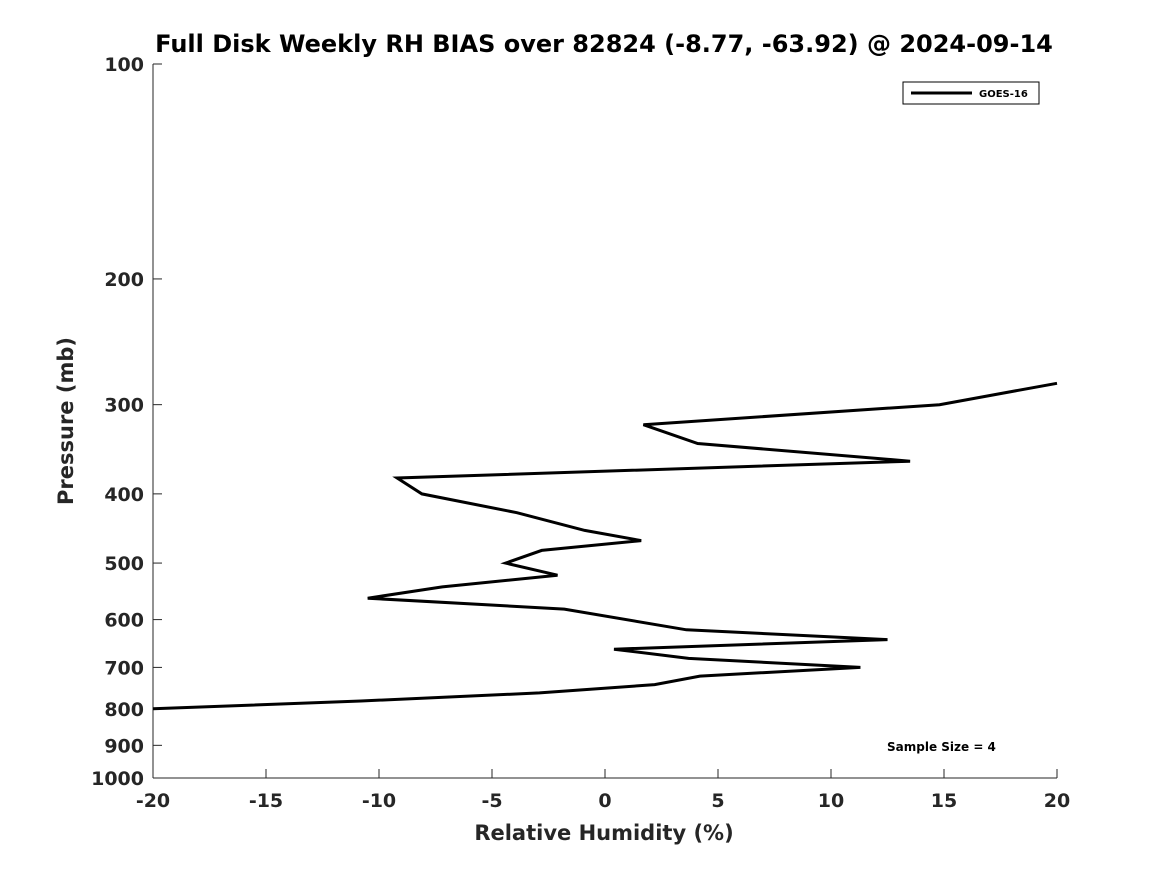  What do you see at coordinates (1057, 801) in the screenshot?
I see `x-tick-label: 20` at bounding box center [1057, 801].